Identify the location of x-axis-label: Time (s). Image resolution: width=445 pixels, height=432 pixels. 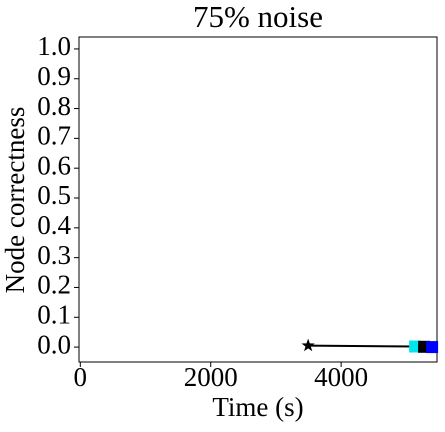
(257, 407).